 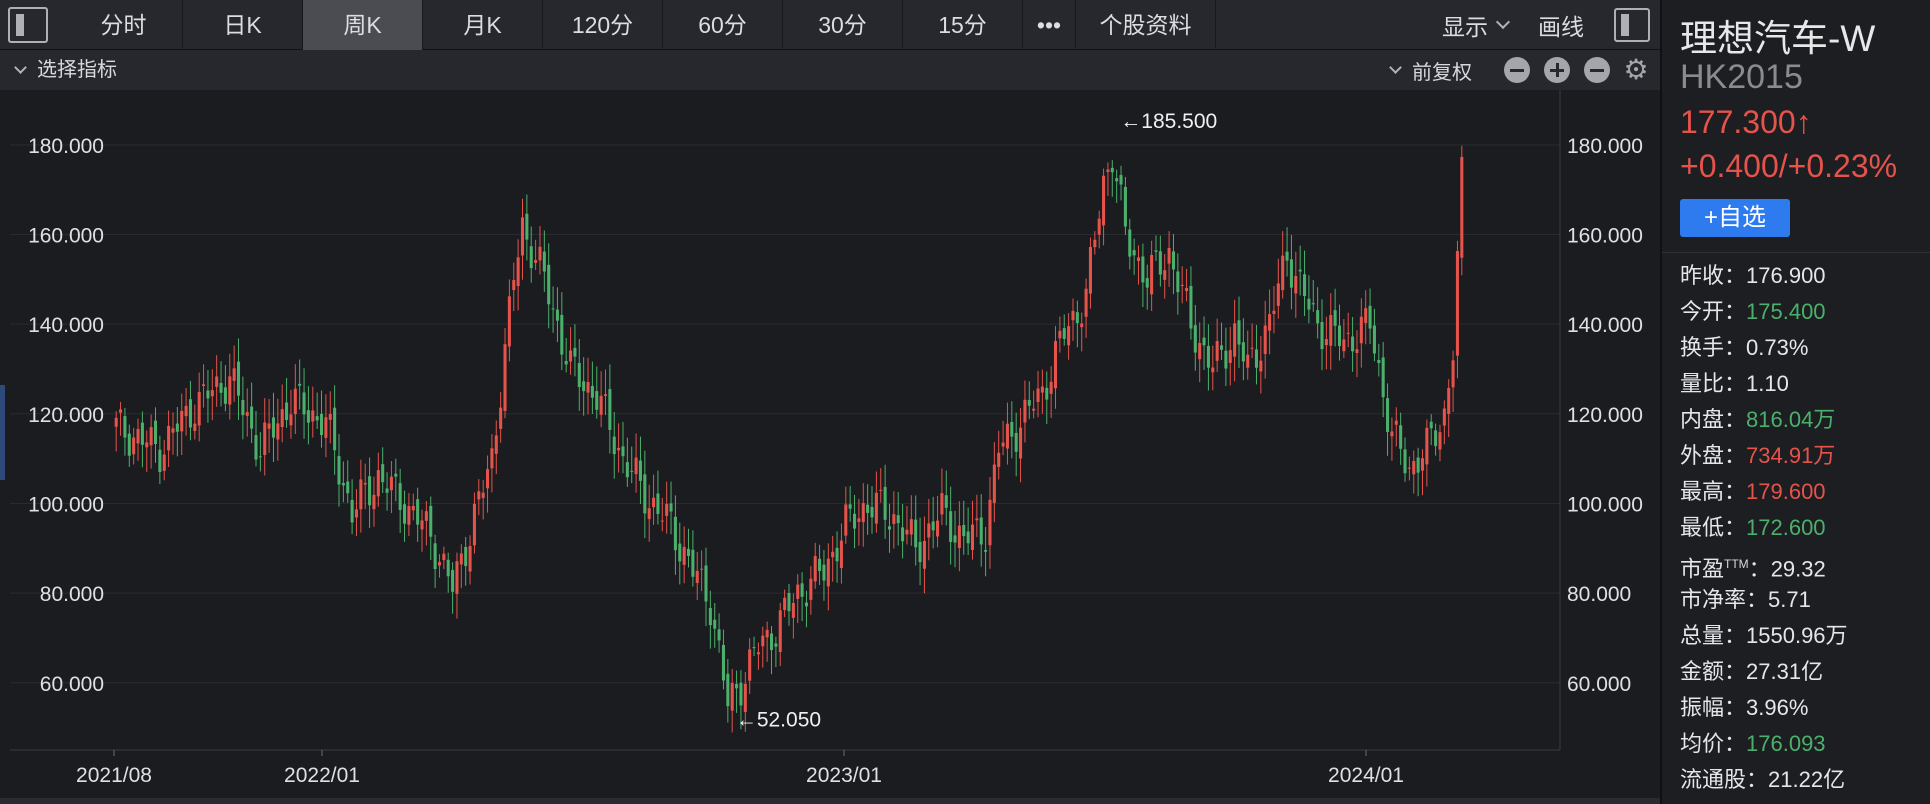 I want to click on panel-toggle-icon, so click(x=1632, y=25).